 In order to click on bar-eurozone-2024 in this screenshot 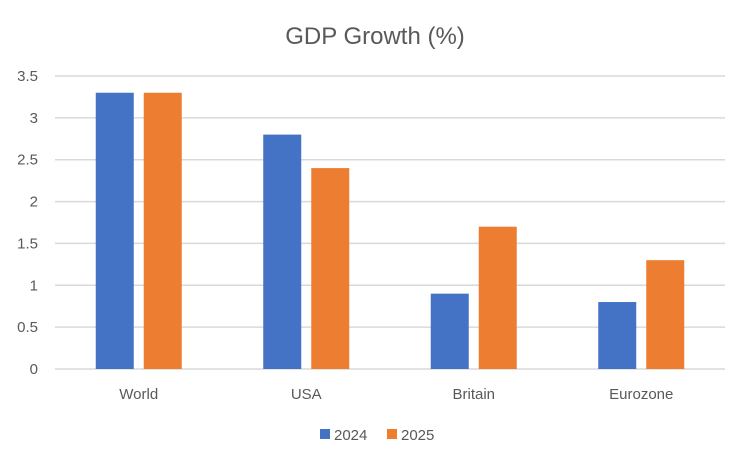, I will do `click(617, 335)`.